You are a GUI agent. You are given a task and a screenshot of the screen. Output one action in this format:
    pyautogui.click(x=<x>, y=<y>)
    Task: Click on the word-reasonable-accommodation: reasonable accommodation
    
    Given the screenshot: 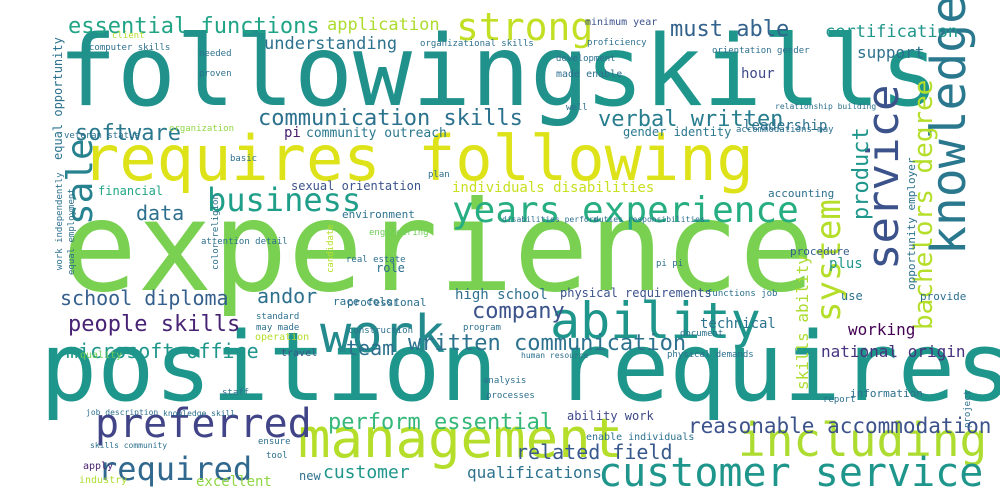 What is the action you would take?
    pyautogui.click(x=839, y=426)
    